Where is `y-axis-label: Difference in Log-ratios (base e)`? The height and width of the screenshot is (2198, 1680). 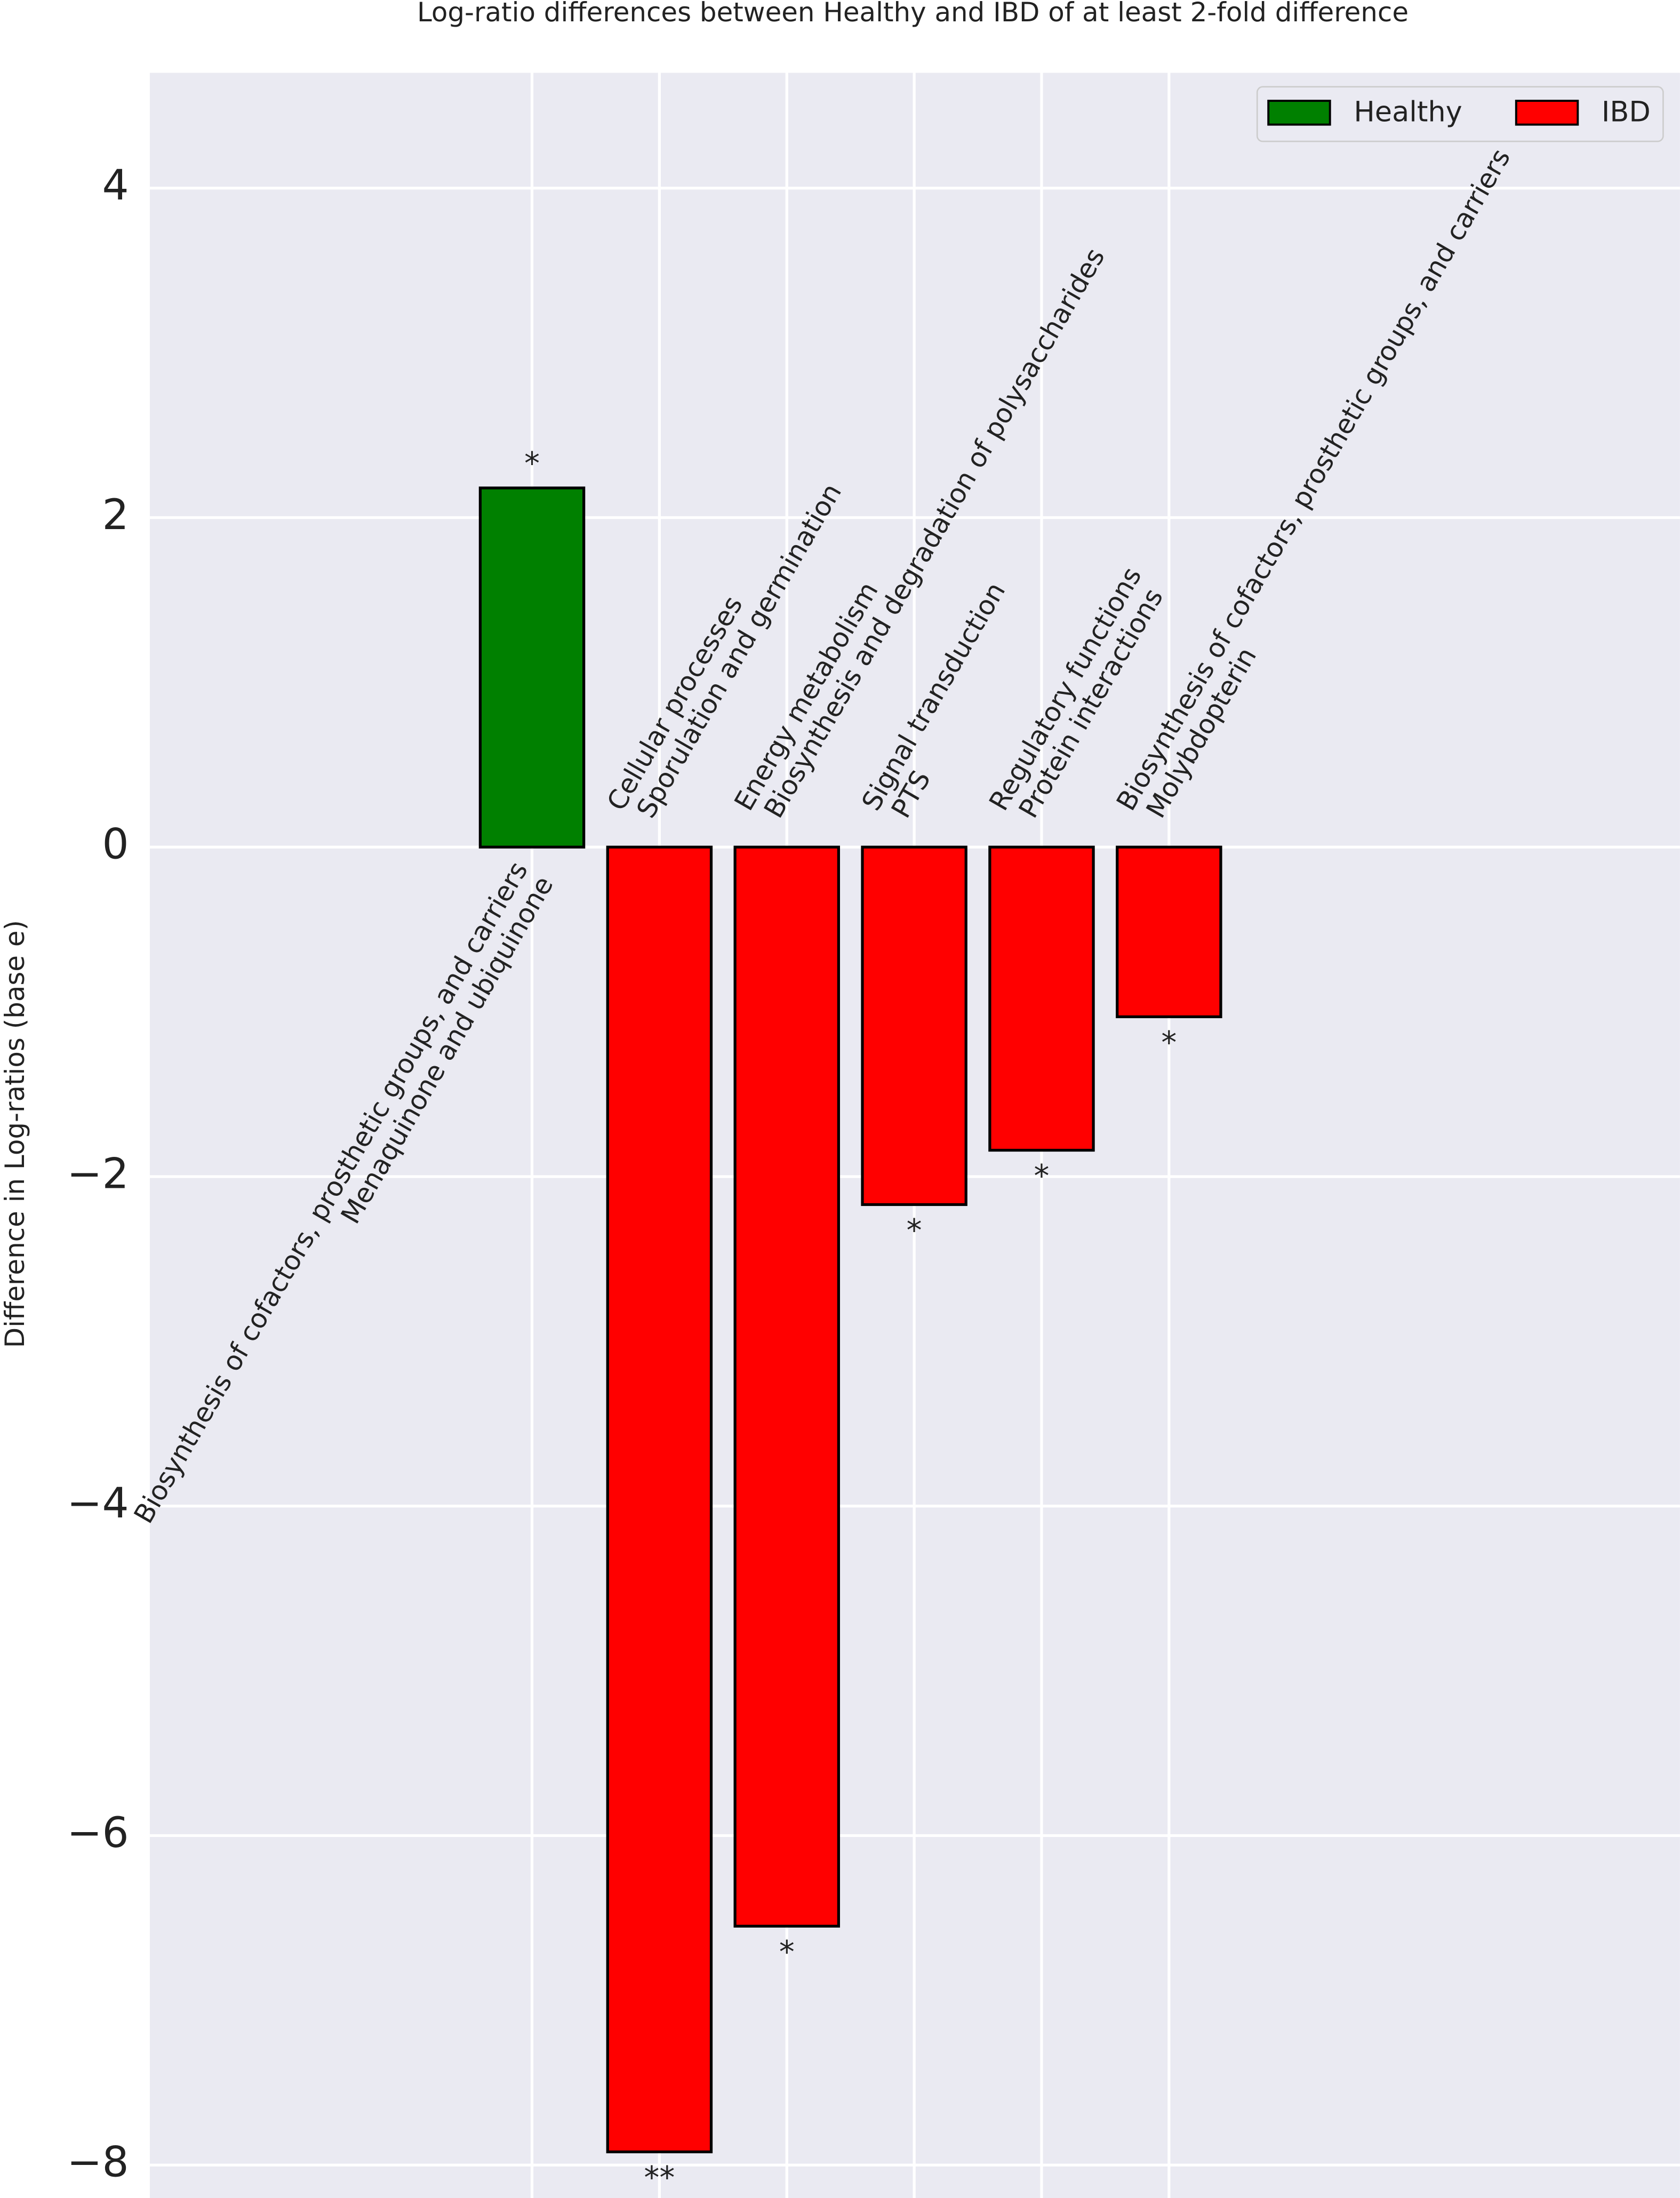 y-axis-label: Difference in Log-ratios (base e) is located at coordinates (15, 1134).